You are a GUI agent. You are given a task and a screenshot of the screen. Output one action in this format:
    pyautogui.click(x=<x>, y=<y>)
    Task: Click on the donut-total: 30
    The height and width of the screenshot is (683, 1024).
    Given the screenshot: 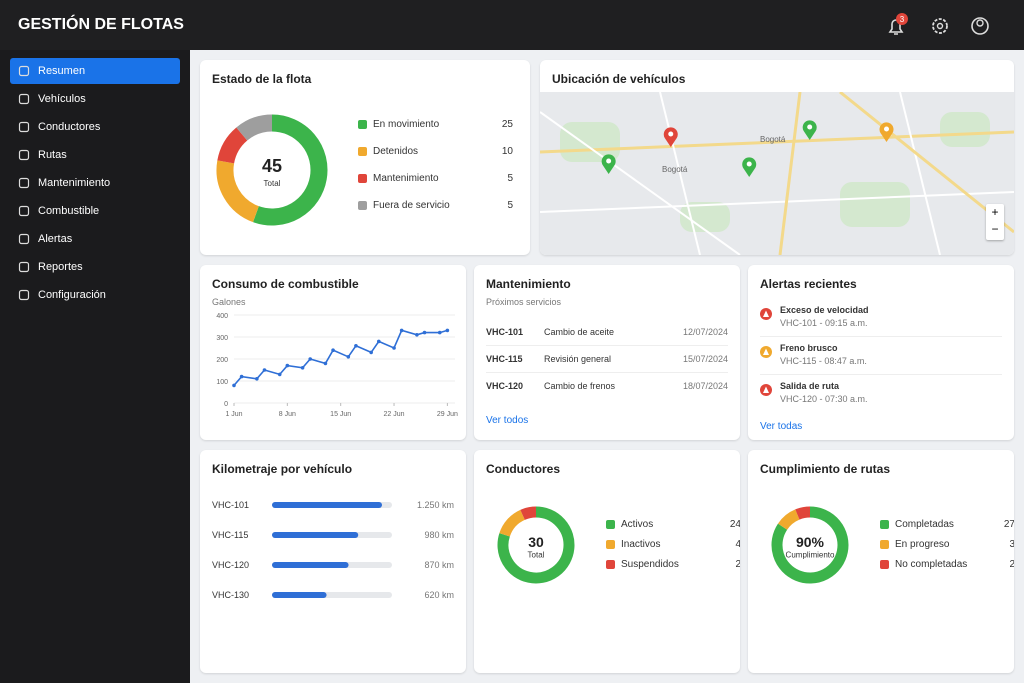 What is the action you would take?
    pyautogui.click(x=536, y=542)
    